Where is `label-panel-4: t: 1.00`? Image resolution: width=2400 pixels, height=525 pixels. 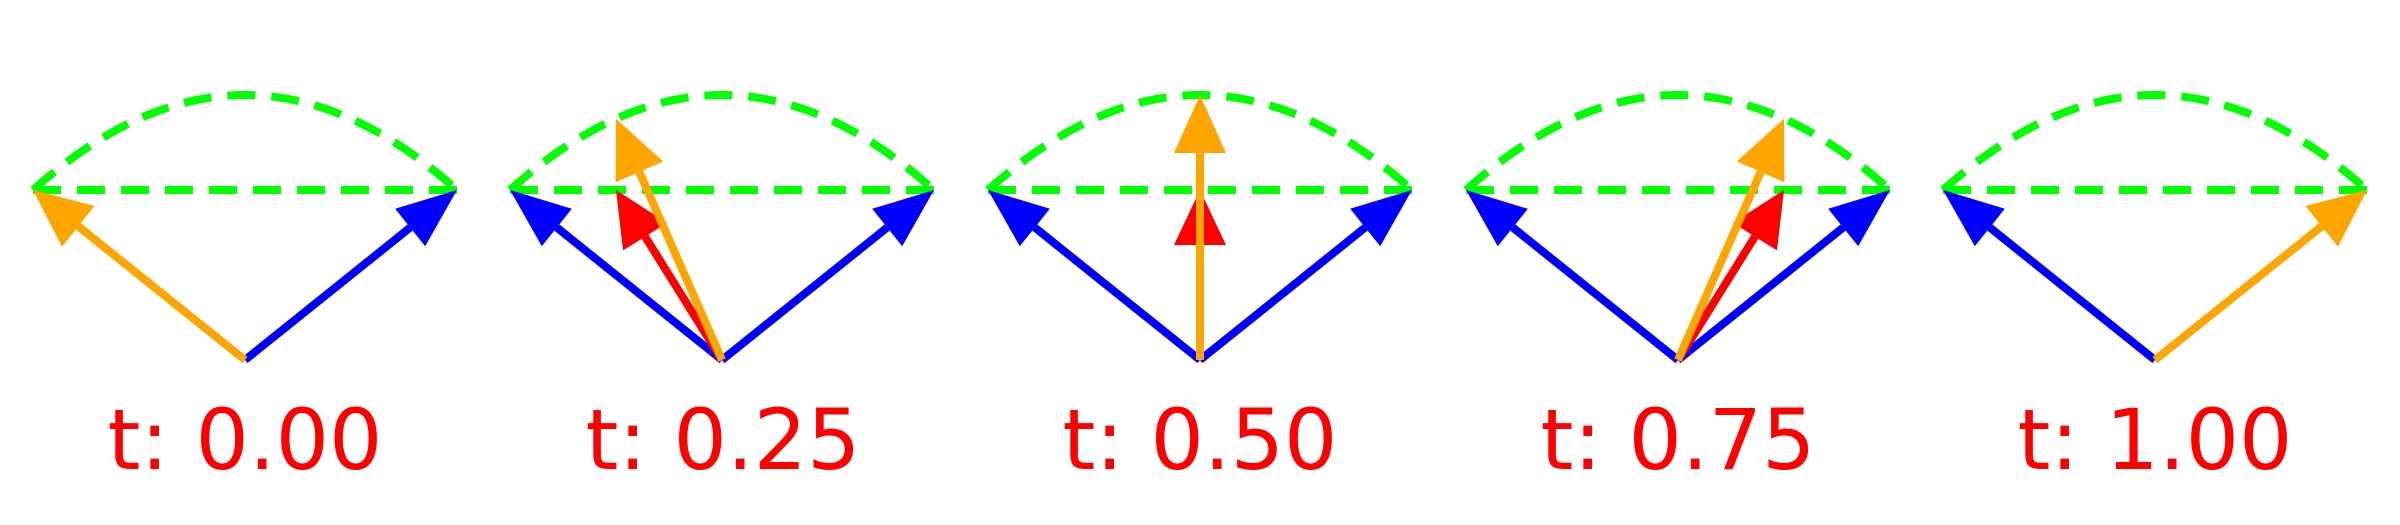 label-panel-4: t: 1.00 is located at coordinates (2155, 440).